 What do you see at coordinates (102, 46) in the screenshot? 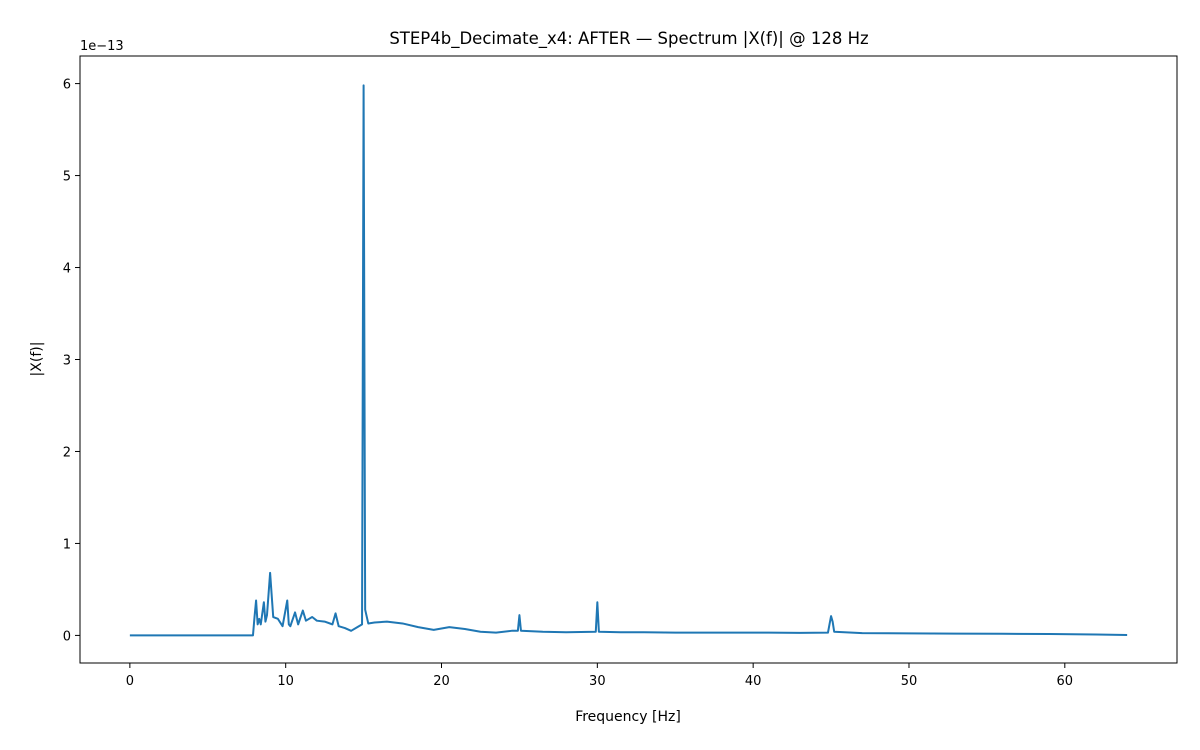
I see `y-scale-offset-text: 1e−13` at bounding box center [102, 46].